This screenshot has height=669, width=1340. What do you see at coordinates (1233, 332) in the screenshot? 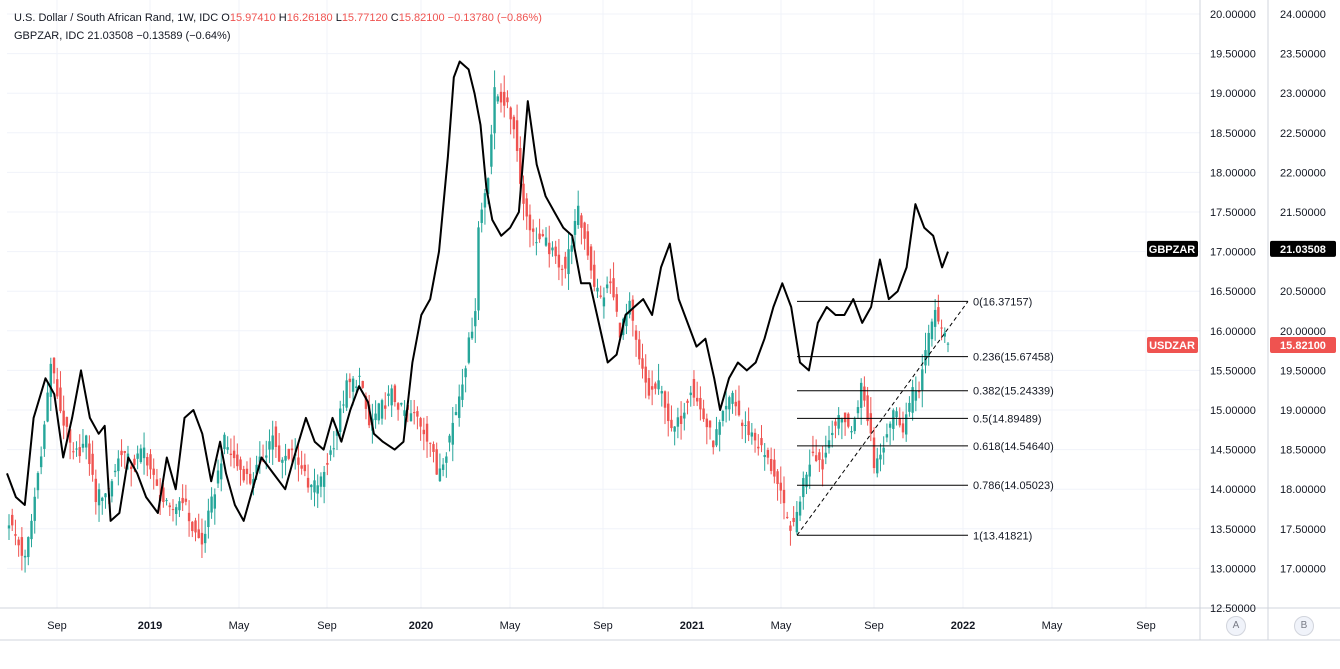
I see `left-axis-tick-label: 16.00000` at bounding box center [1233, 332].